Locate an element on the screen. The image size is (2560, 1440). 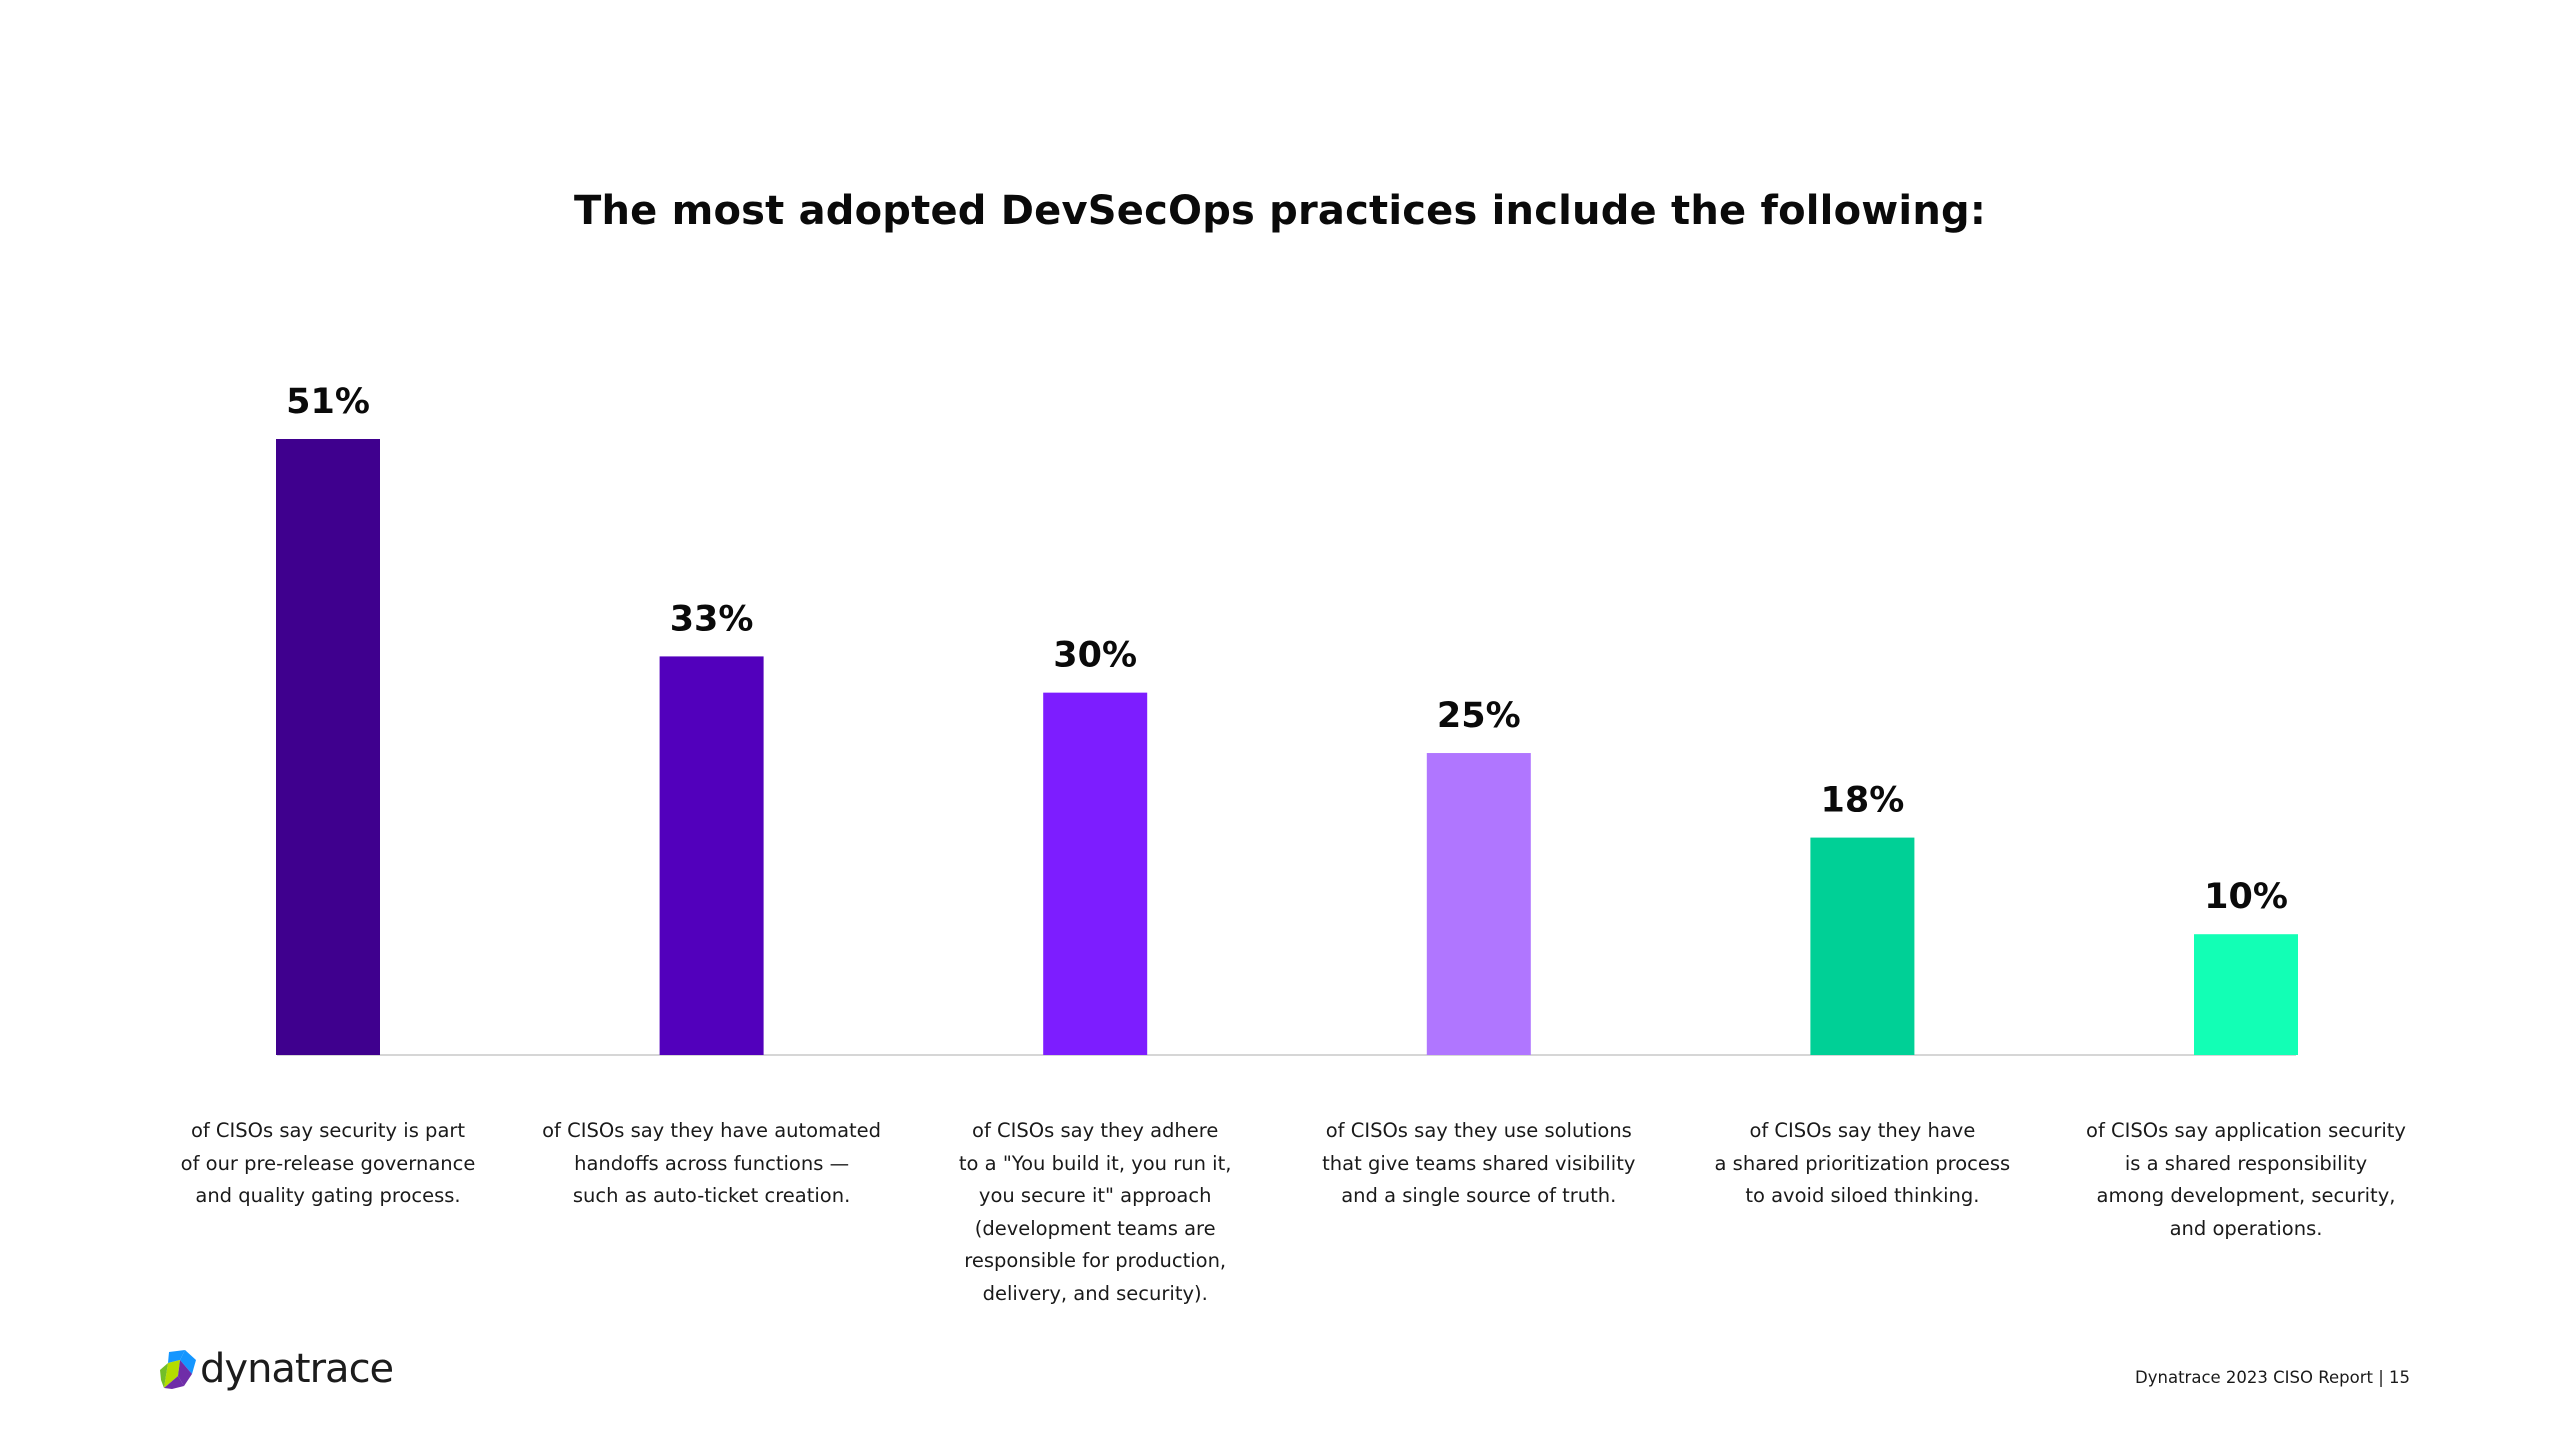
category-description-line: that give teams shared visibility is located at coordinates (1479, 1163).